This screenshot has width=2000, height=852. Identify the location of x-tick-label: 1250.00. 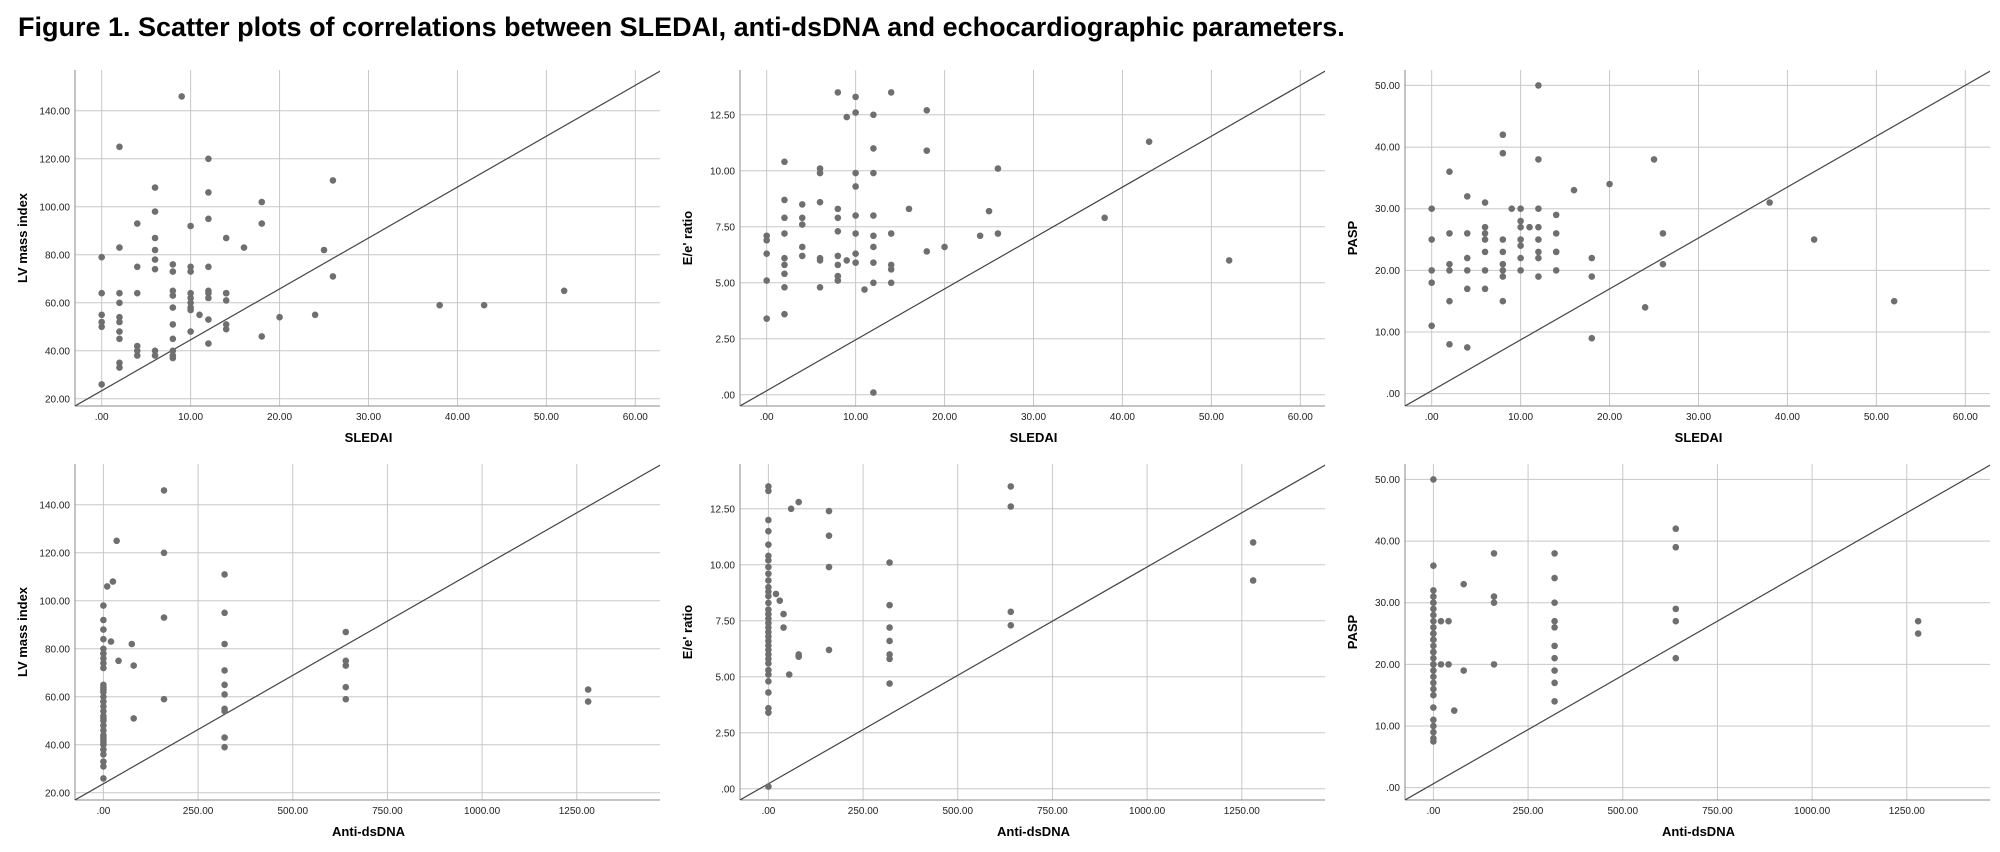
(577, 811).